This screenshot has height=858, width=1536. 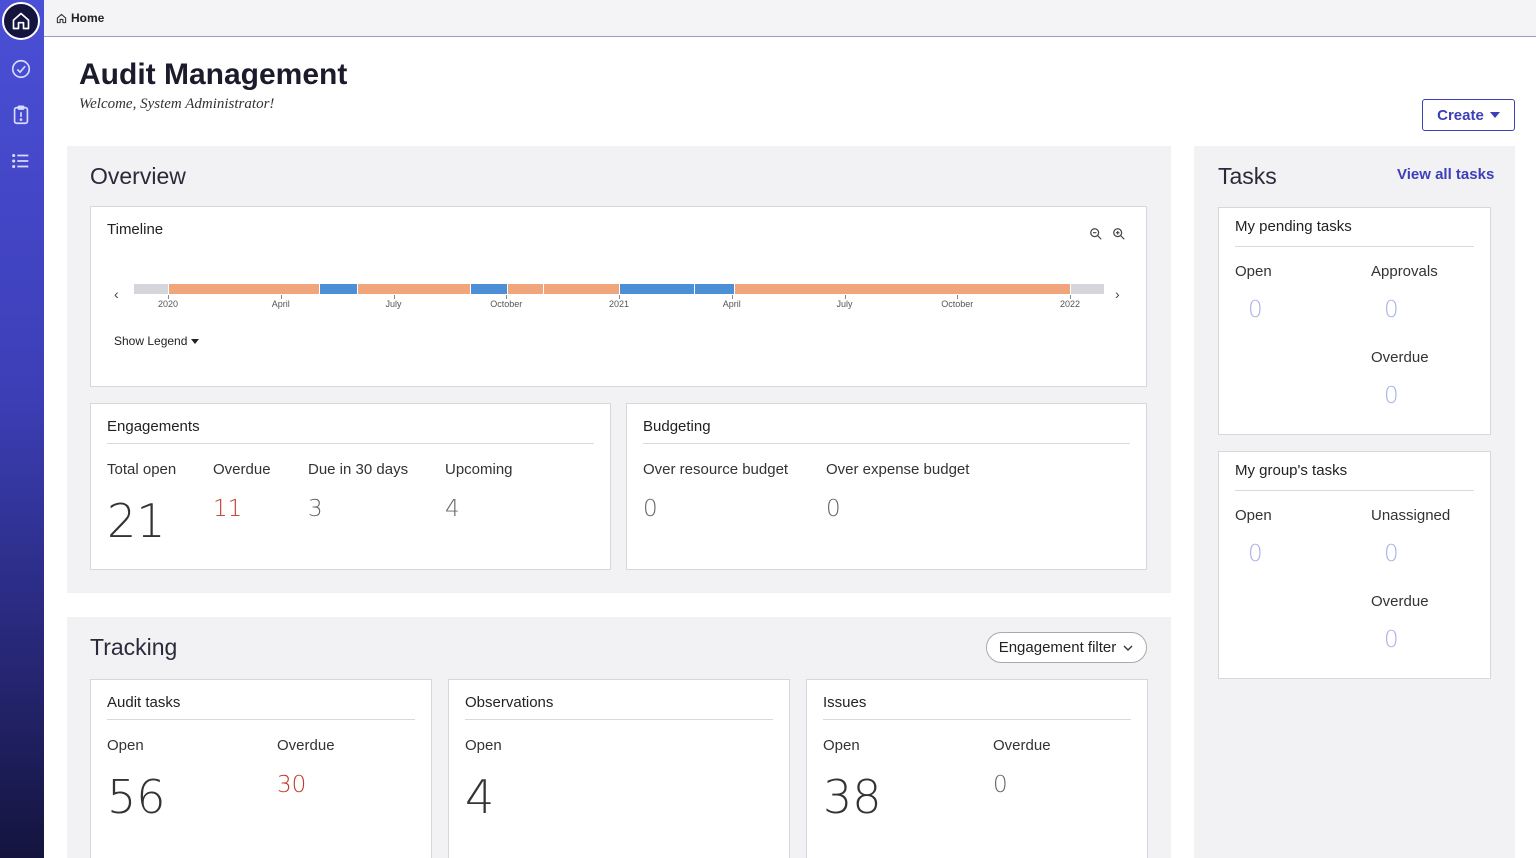 I want to click on chevron-down-icon, so click(x=1128, y=648).